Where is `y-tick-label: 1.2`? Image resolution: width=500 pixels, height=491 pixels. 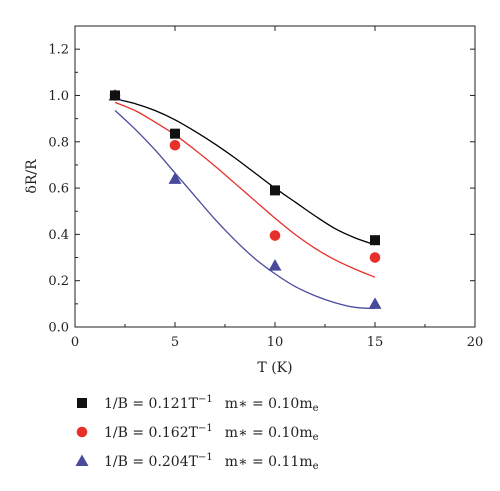 y-tick-label: 1.2 is located at coordinates (58, 50).